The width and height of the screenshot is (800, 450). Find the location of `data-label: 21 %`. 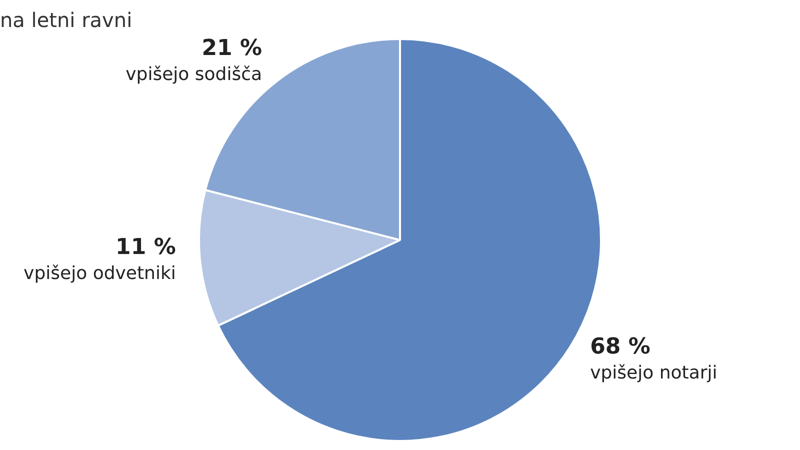

data-label: 21 % is located at coordinates (232, 48).